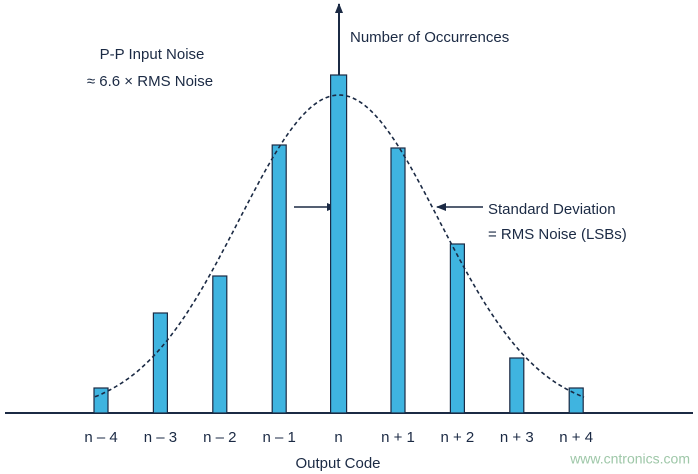 The width and height of the screenshot is (698, 474). I want to click on x-tick-label: n – 4, so click(100, 437).